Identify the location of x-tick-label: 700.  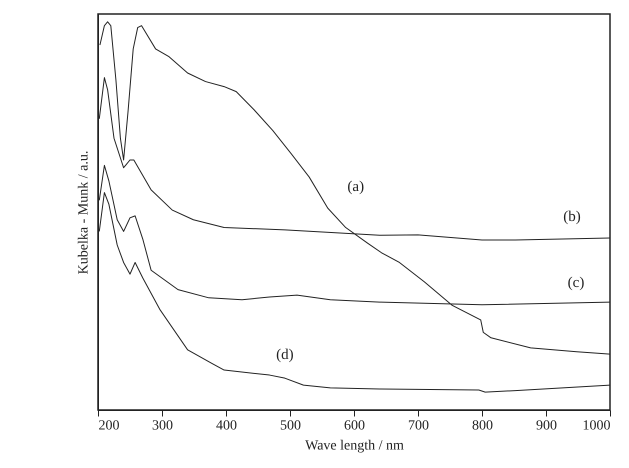
(418, 426).